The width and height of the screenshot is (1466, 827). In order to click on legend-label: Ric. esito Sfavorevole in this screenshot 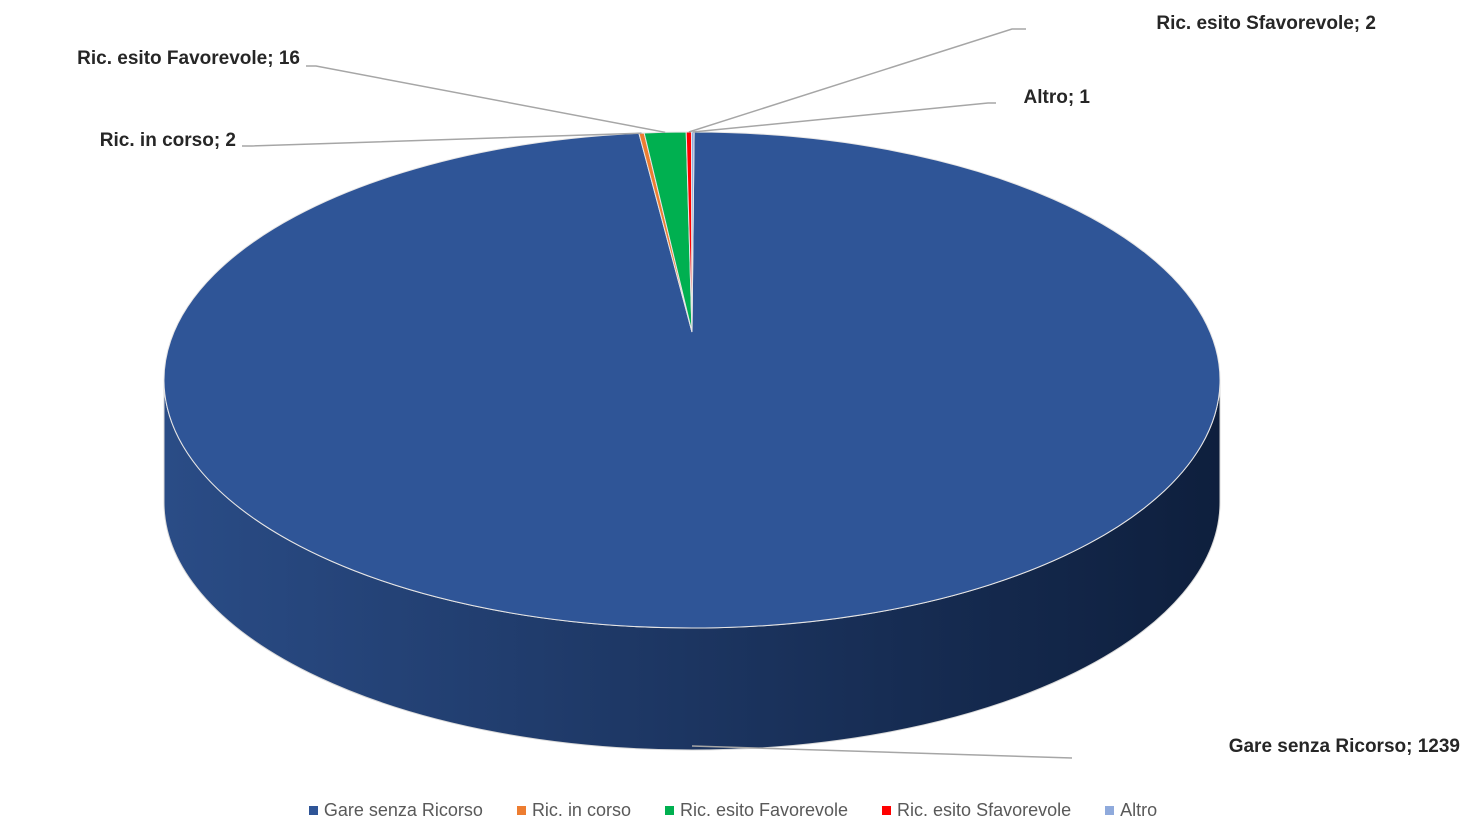, I will do `click(984, 810)`.